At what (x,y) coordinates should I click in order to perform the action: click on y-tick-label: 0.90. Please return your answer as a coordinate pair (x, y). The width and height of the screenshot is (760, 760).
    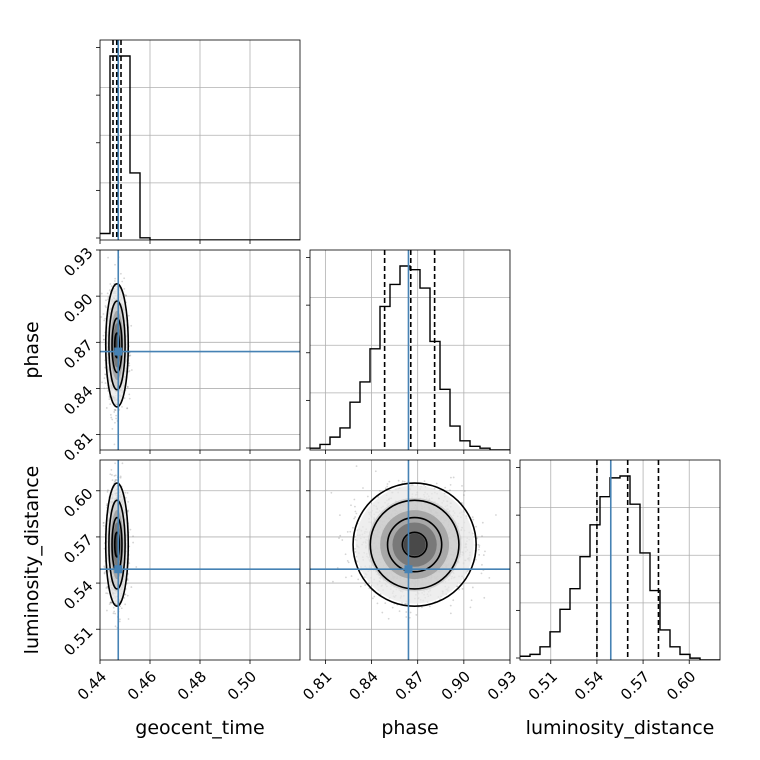
    Looking at the image, I should click on (78, 308).